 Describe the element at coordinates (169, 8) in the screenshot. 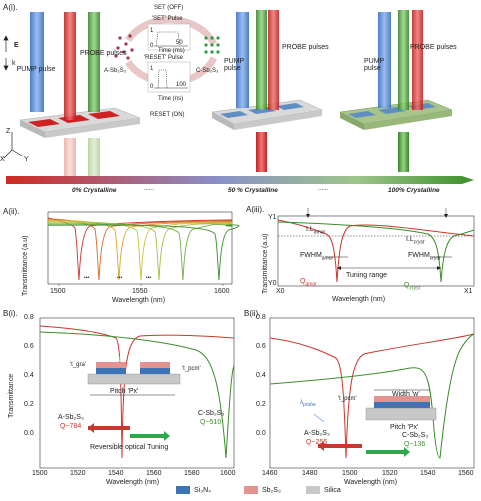

I see `set-off-label: SET (OFF)` at that location.